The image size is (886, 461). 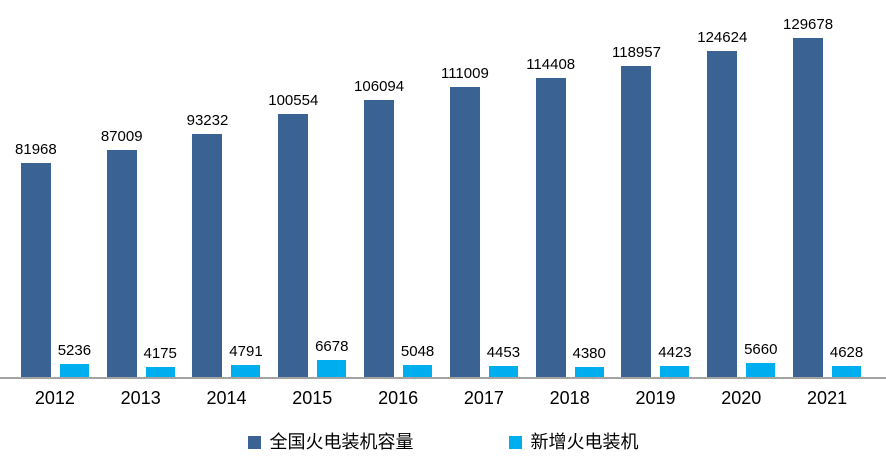 What do you see at coordinates (417, 189) in the screenshot?
I see `new-installed-bar-column: 5048` at bounding box center [417, 189].